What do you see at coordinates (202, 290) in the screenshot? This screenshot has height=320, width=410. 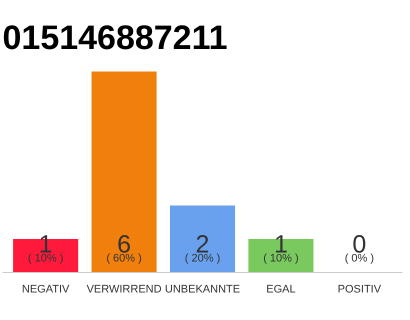 I see `x-tick-label: UNBEKANNTE` at bounding box center [202, 290].